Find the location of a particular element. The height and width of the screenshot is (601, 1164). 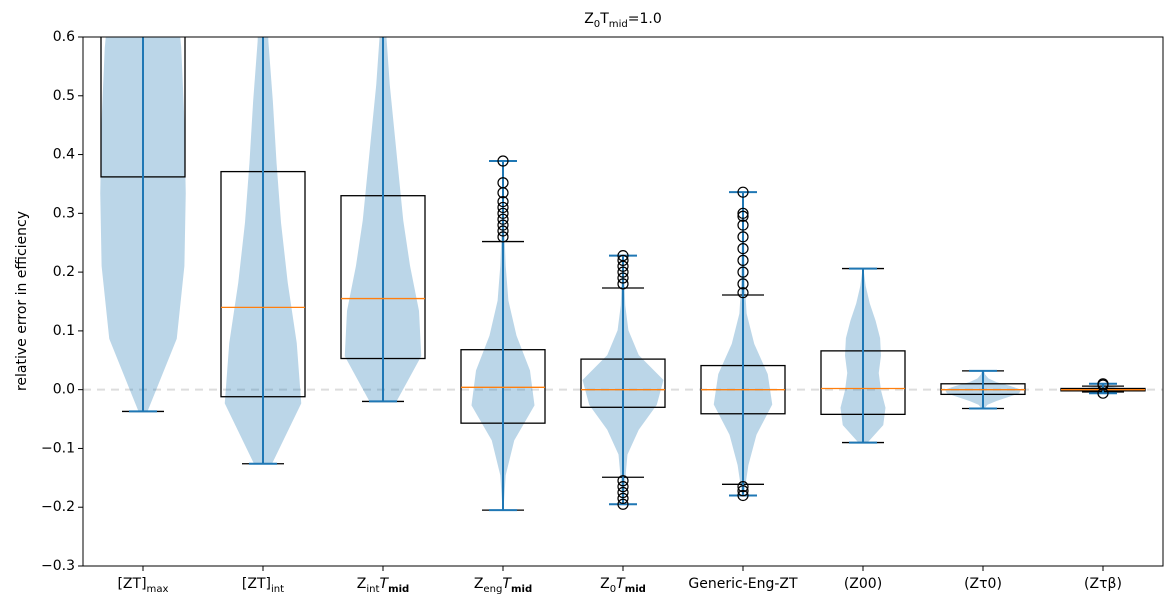

y-tick-label: 0.0 is located at coordinates (64, 390).